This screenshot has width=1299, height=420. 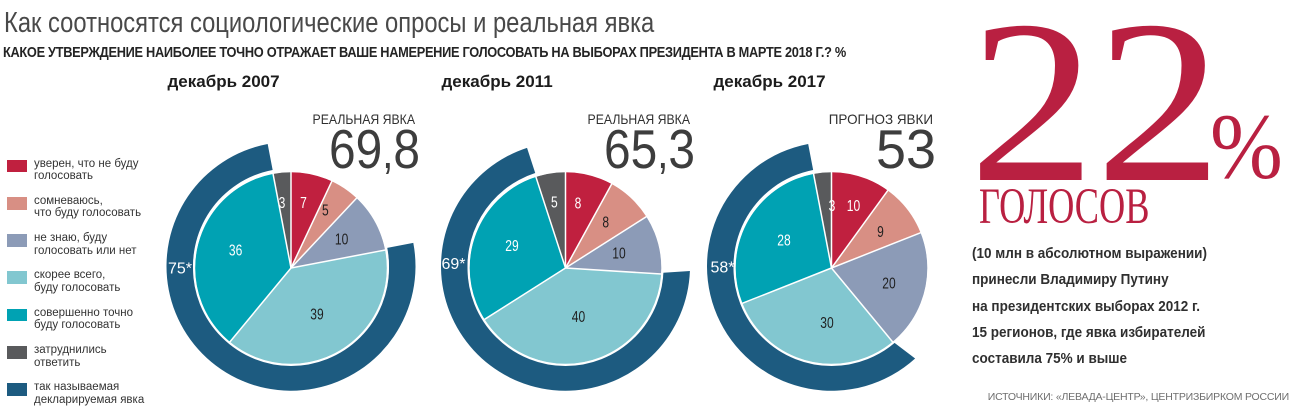 What do you see at coordinates (316, 315) in the screenshot?
I see `svg-text: 39` at bounding box center [316, 315].